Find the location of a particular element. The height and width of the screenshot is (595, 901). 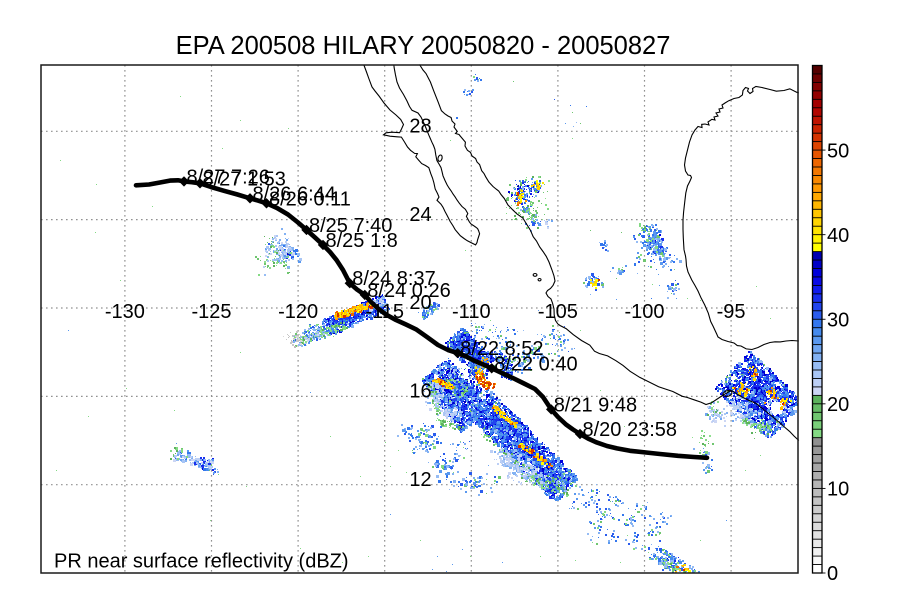

svg-text: -120 is located at coordinates (298, 312).